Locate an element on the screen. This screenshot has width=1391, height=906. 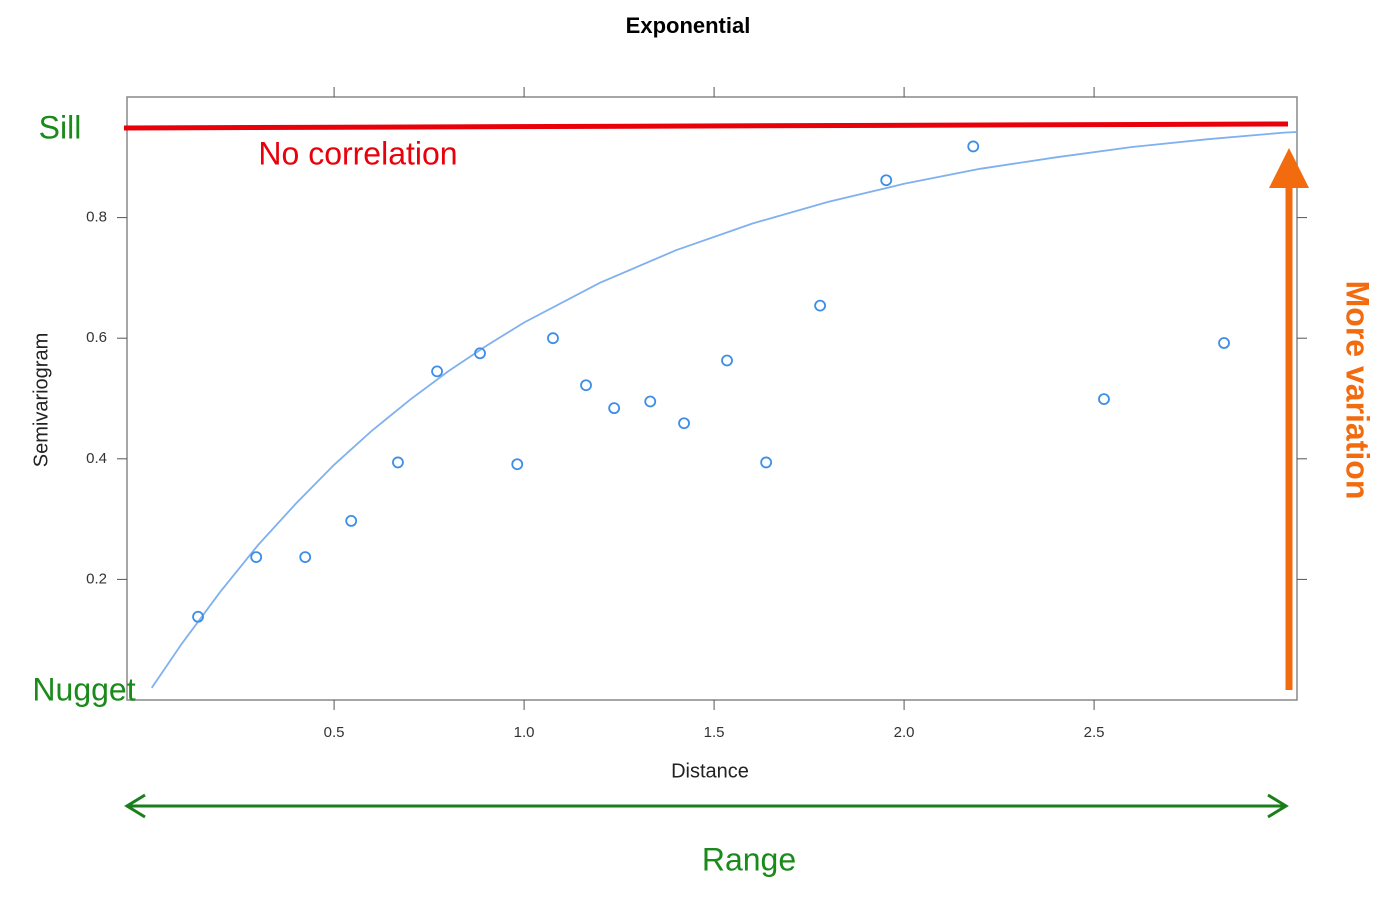
no-correlation-label: No correlation is located at coordinates (357, 153).